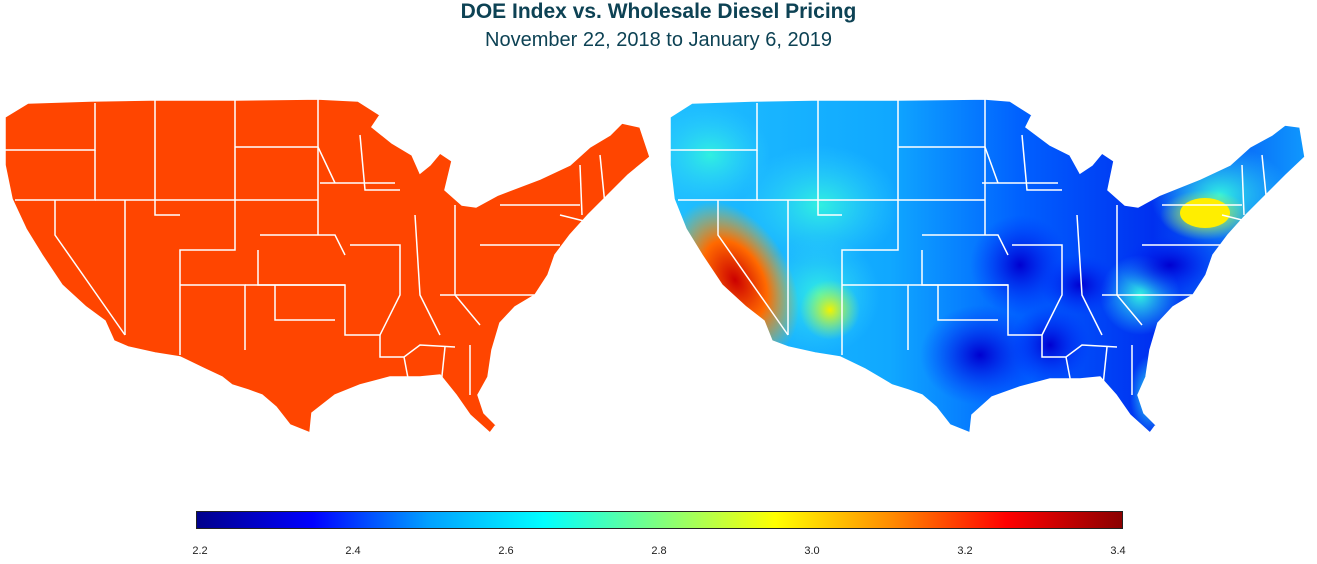  I want to click on legend-tick: 3.0, so click(812, 551).